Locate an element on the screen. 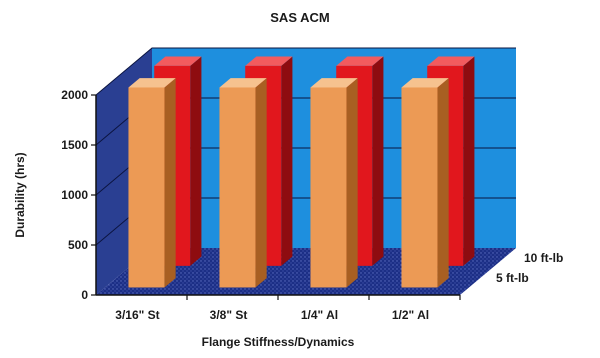 The width and height of the screenshot is (600, 358). x-axis-ticks: 3/16" St 3/8" St 1/4" Al 1/2" Al is located at coordinates (288, 308).